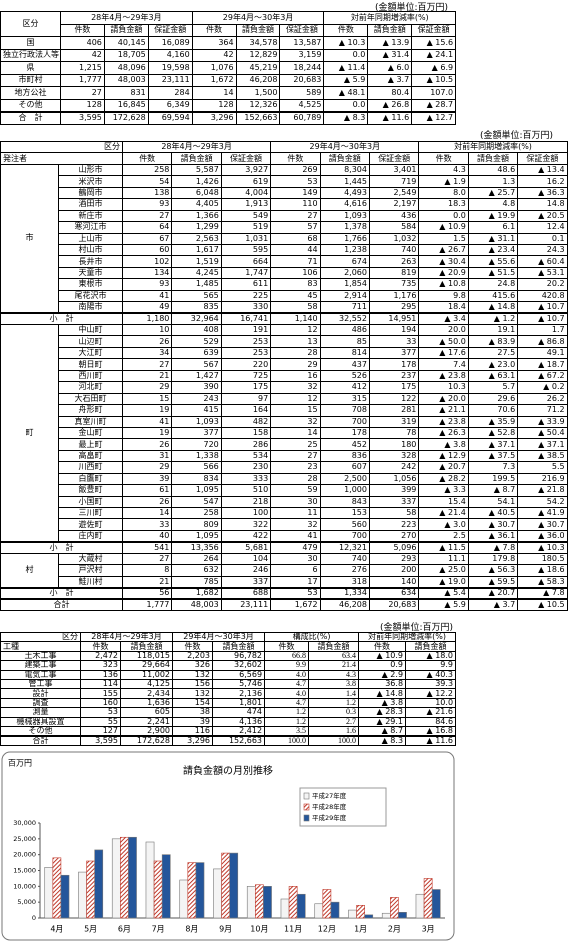 This screenshot has height=944, width=570. I want to click on cell: 1,485, so click(196, 284).